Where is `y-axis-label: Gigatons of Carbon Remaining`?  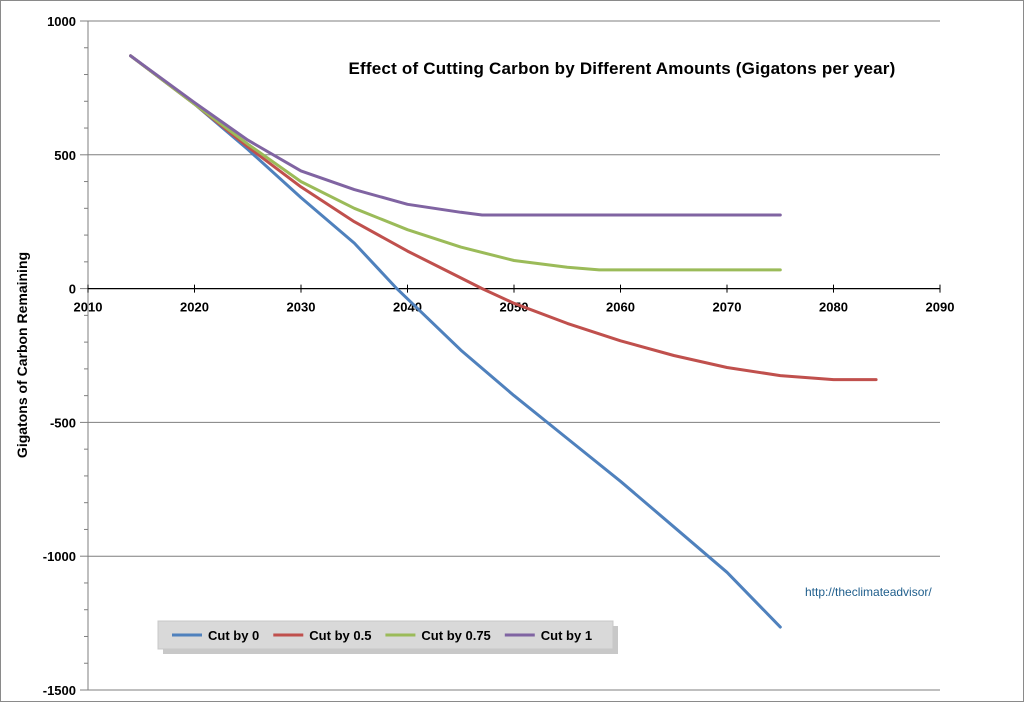 y-axis-label: Gigatons of Carbon Remaining is located at coordinates (22, 355).